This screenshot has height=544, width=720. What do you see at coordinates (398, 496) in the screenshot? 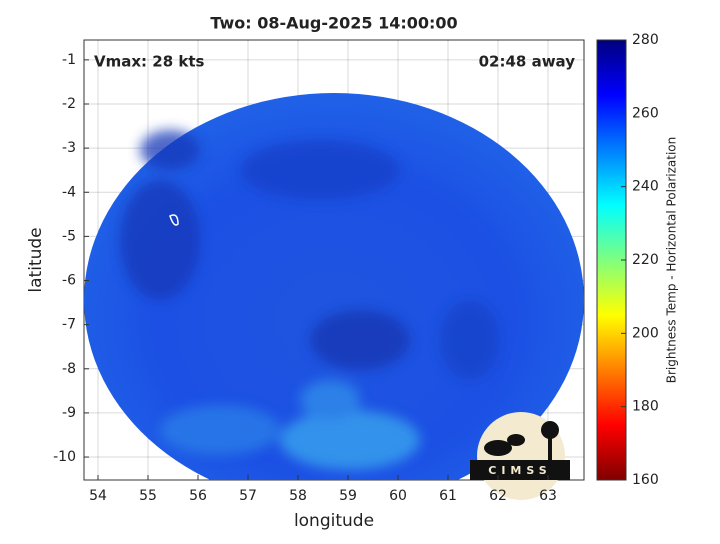
I see `x-tick-label: 60` at bounding box center [398, 496].